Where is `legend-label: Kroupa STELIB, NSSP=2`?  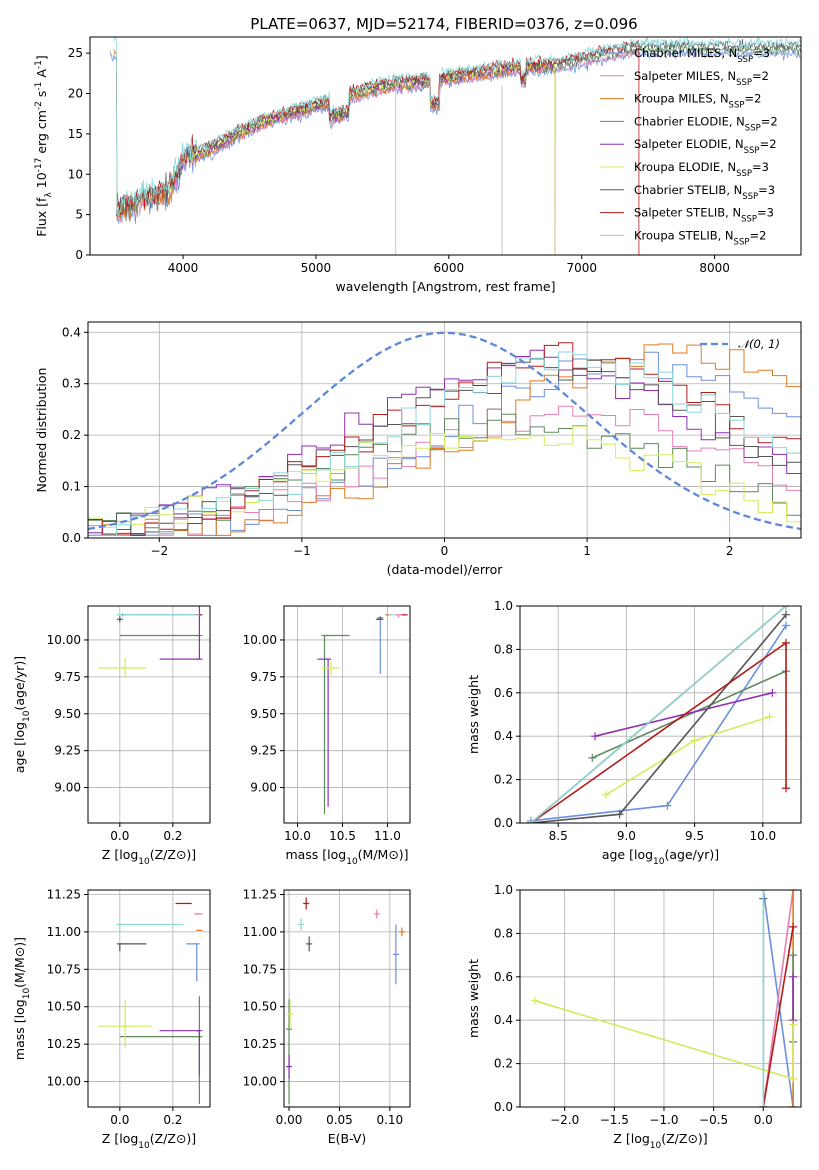
legend-label: Kroupa STELIB, NSSP=2 is located at coordinates (700, 237).